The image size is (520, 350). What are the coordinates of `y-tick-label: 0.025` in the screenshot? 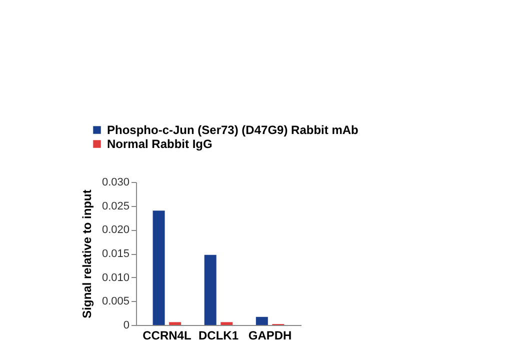 It's located at (116, 206).